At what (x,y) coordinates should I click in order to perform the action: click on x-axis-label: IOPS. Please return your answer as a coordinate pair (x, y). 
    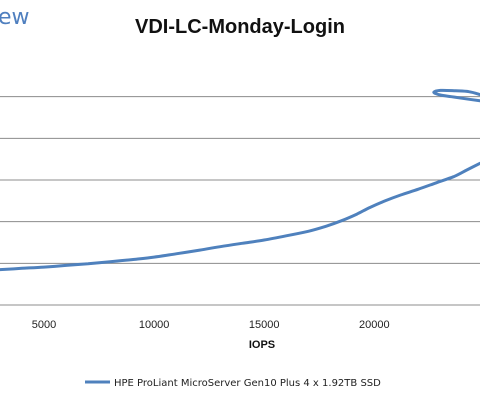
    Looking at the image, I should click on (262, 345).